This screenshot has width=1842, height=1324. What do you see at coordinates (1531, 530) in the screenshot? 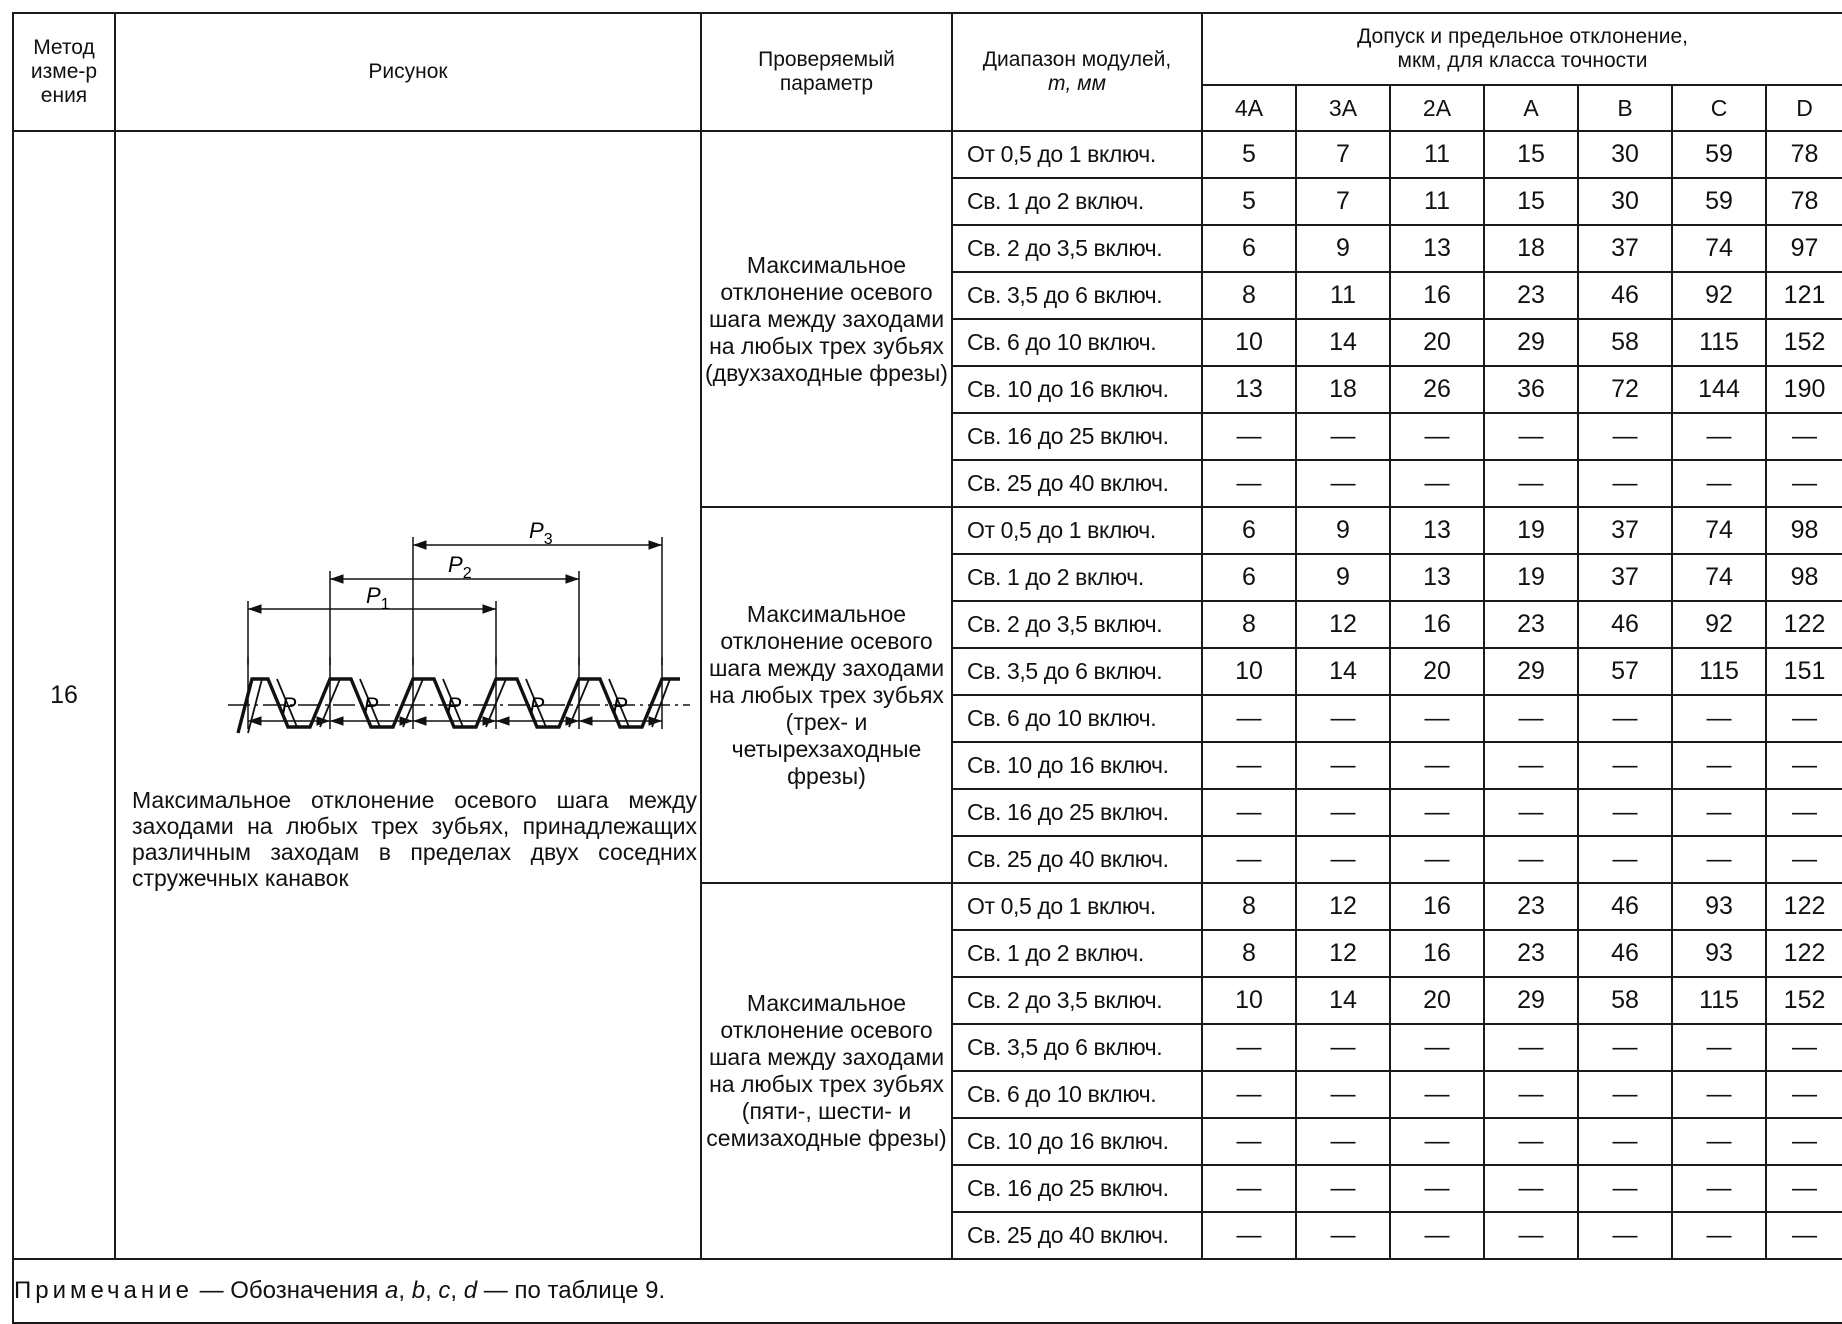
I see `tolerance-value: 19` at bounding box center [1531, 530].